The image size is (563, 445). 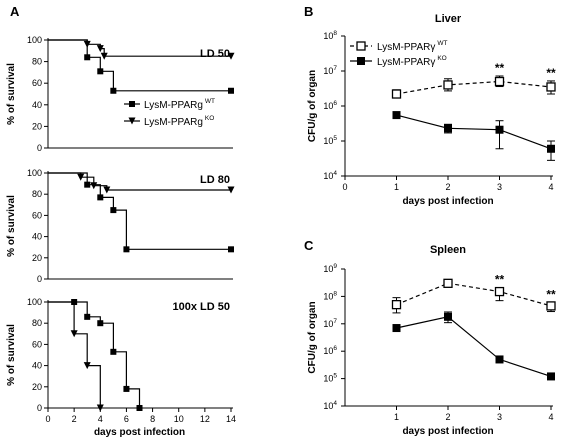 What do you see at coordinates (152, 419) in the screenshot?
I see `surv3-x-tick-label: 8` at bounding box center [152, 419].